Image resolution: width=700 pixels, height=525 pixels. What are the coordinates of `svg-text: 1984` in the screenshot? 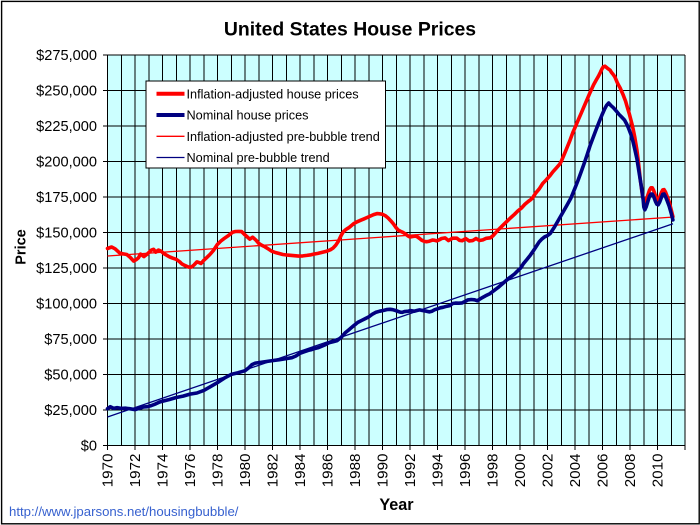 It's located at (300, 471).